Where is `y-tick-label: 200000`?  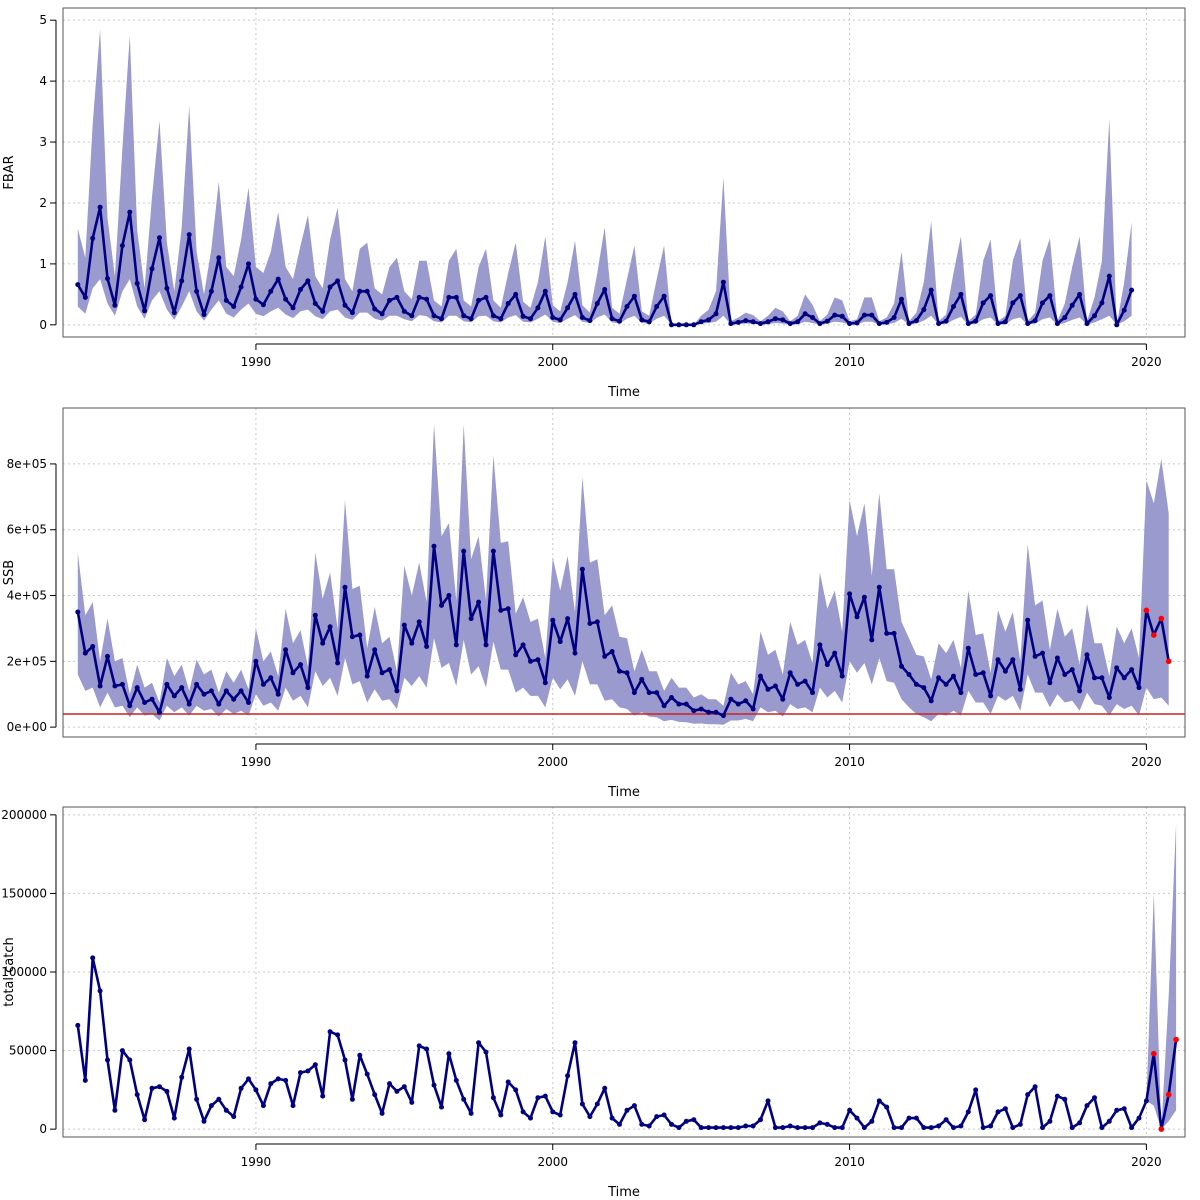 y-tick-label: 200000 is located at coordinates (24, 815).